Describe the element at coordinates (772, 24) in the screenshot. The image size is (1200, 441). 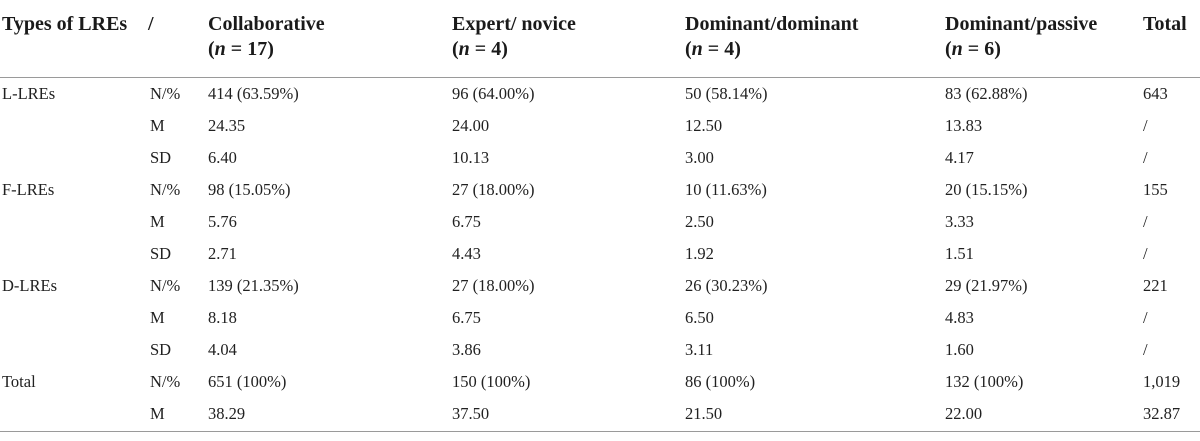
I see `column-header-label: Dominant/dominant` at that location.